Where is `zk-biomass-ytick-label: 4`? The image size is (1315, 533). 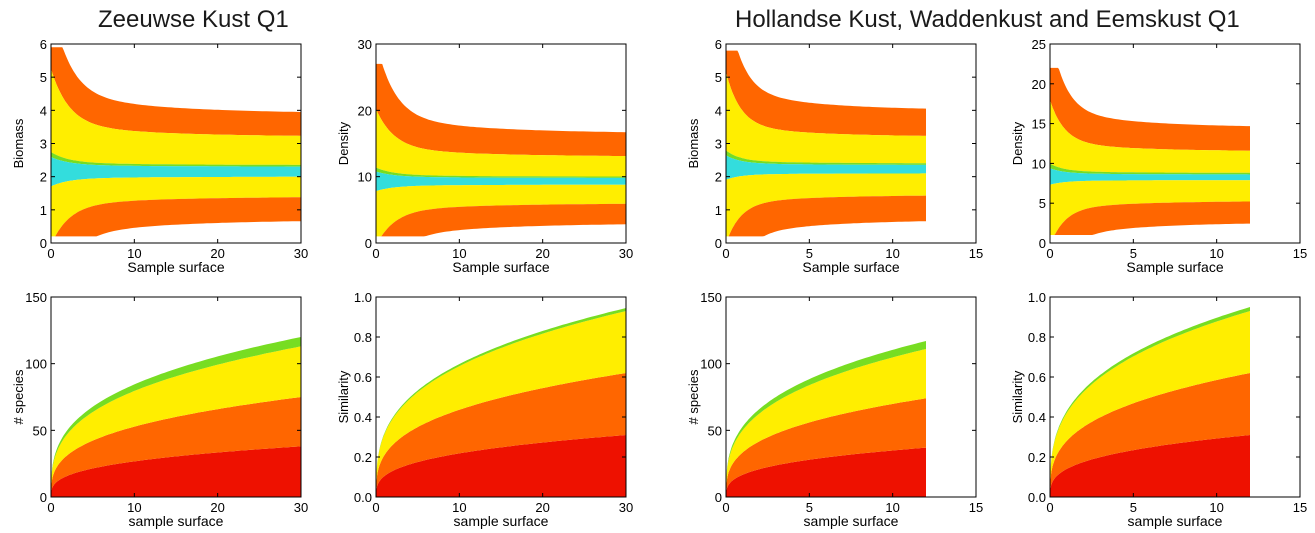 zk-biomass-ytick-label: 4 is located at coordinates (43, 110).